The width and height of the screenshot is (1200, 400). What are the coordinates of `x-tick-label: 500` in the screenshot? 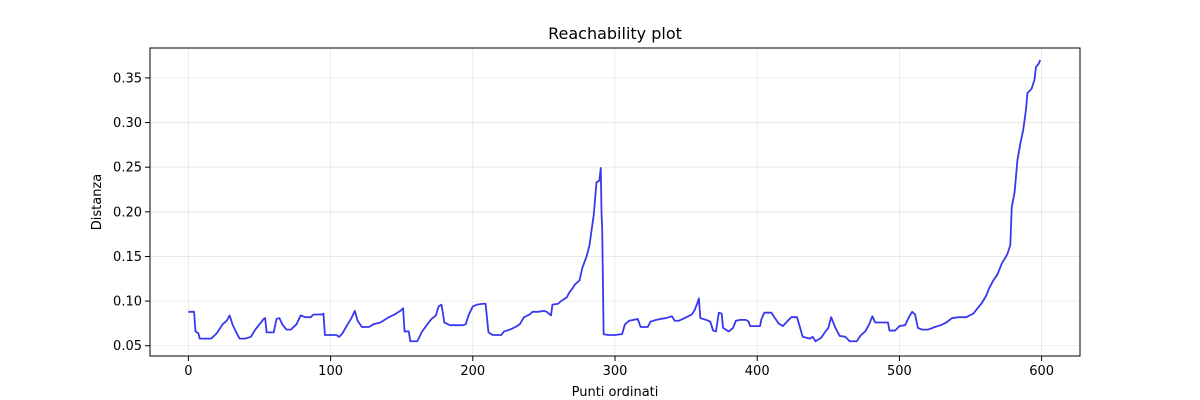 It's located at (899, 371).